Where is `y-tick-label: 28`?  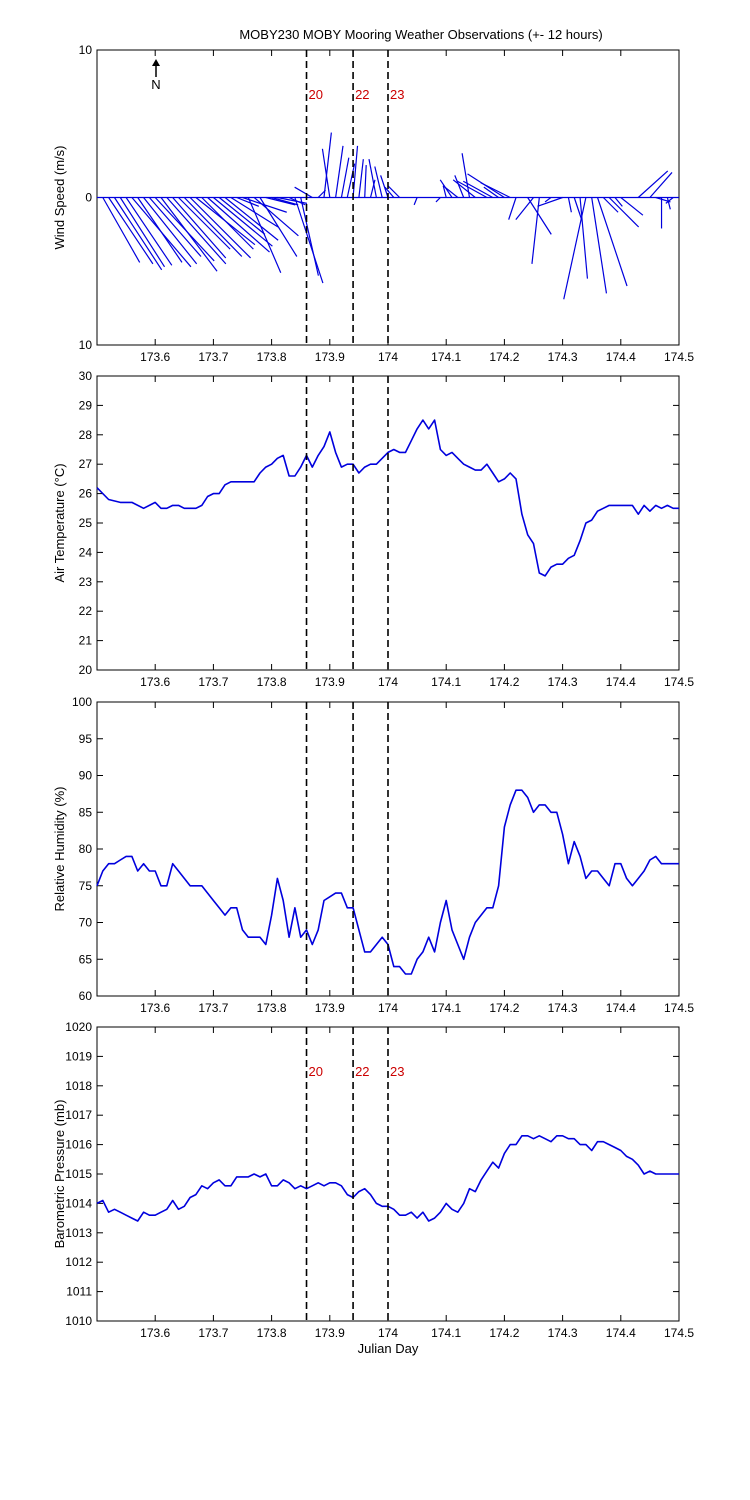
y-tick-label: 28 is located at coordinates (86, 435).